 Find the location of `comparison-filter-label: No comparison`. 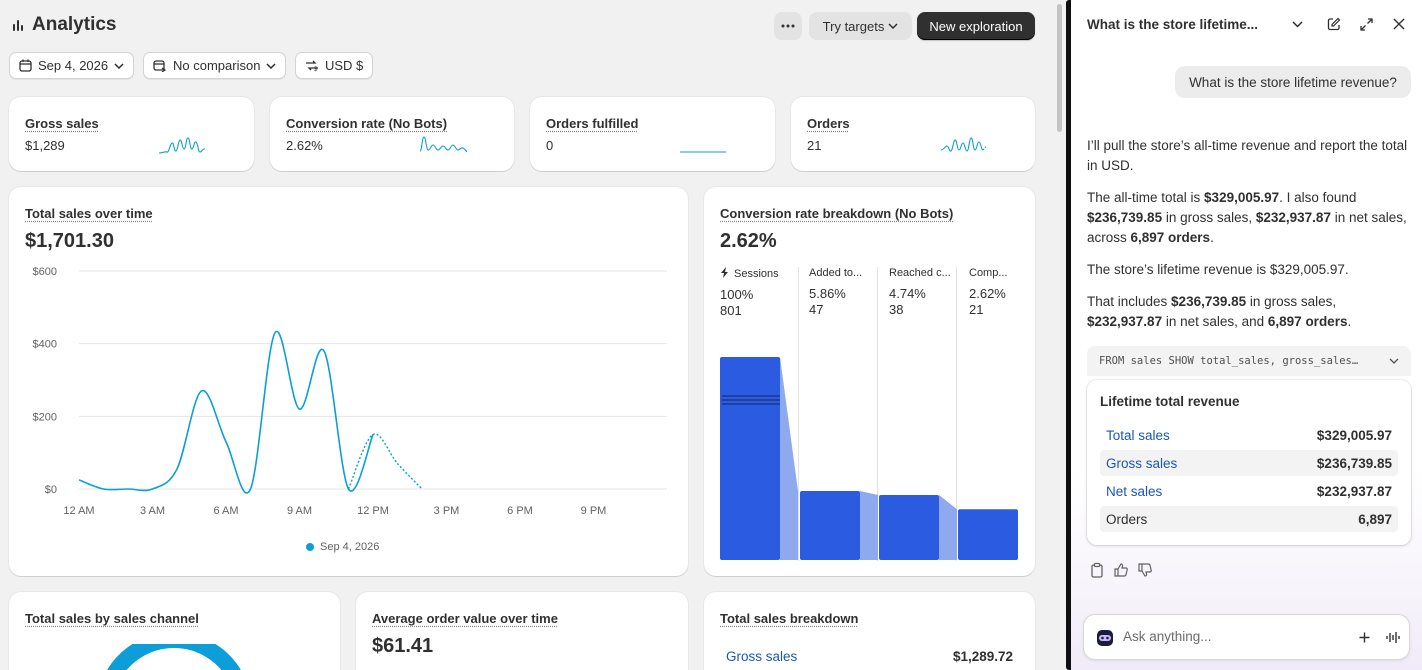

comparison-filter-label: No comparison is located at coordinates (217, 65).